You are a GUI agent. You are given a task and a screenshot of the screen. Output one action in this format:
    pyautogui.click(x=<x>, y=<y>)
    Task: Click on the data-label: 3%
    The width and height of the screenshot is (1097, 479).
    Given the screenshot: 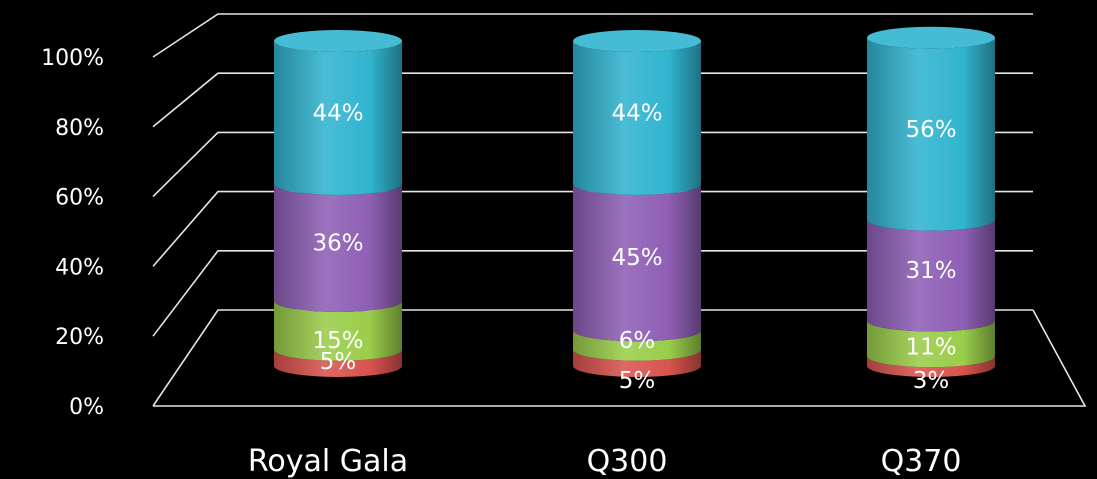 What is the action you would take?
    pyautogui.click(x=931, y=381)
    